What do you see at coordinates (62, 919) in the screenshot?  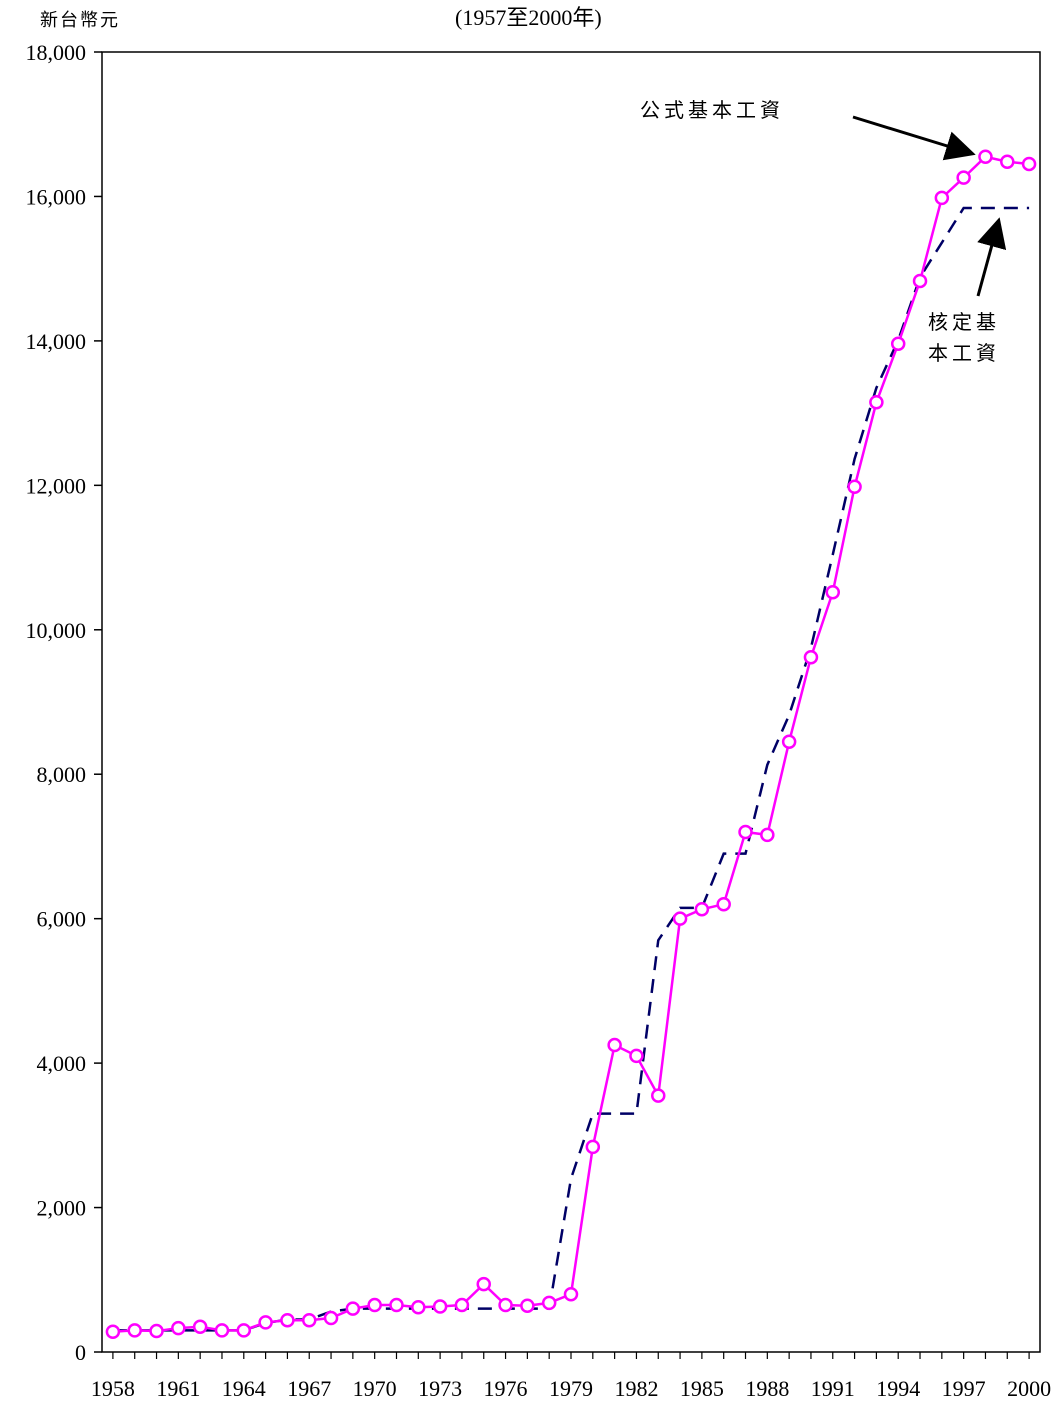 I see `y-tick-label: 6,000` at bounding box center [62, 919].